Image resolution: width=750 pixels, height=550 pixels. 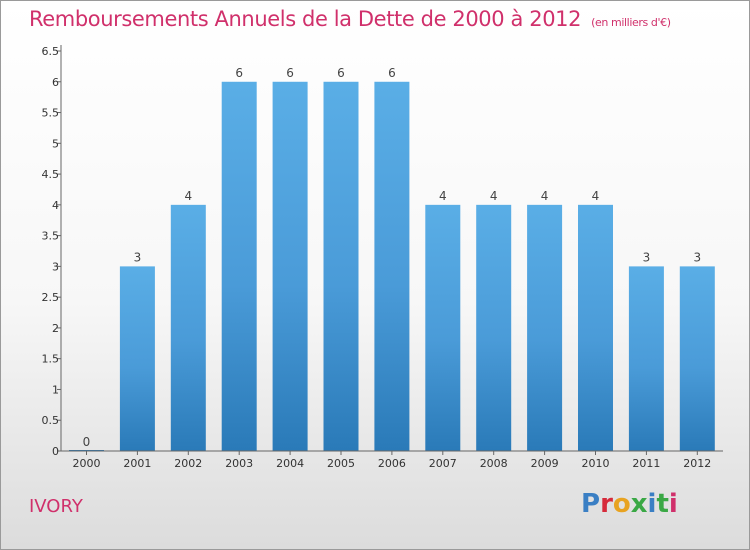 I want to click on bar-2005, so click(x=341, y=266).